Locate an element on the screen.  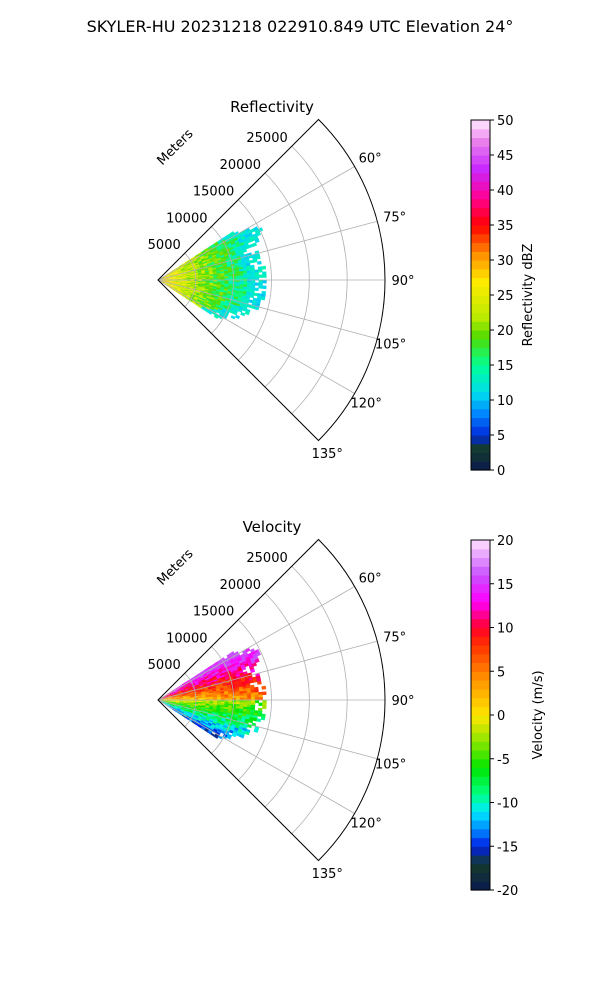
reflectivity-grid is located at coordinates (271, 280).